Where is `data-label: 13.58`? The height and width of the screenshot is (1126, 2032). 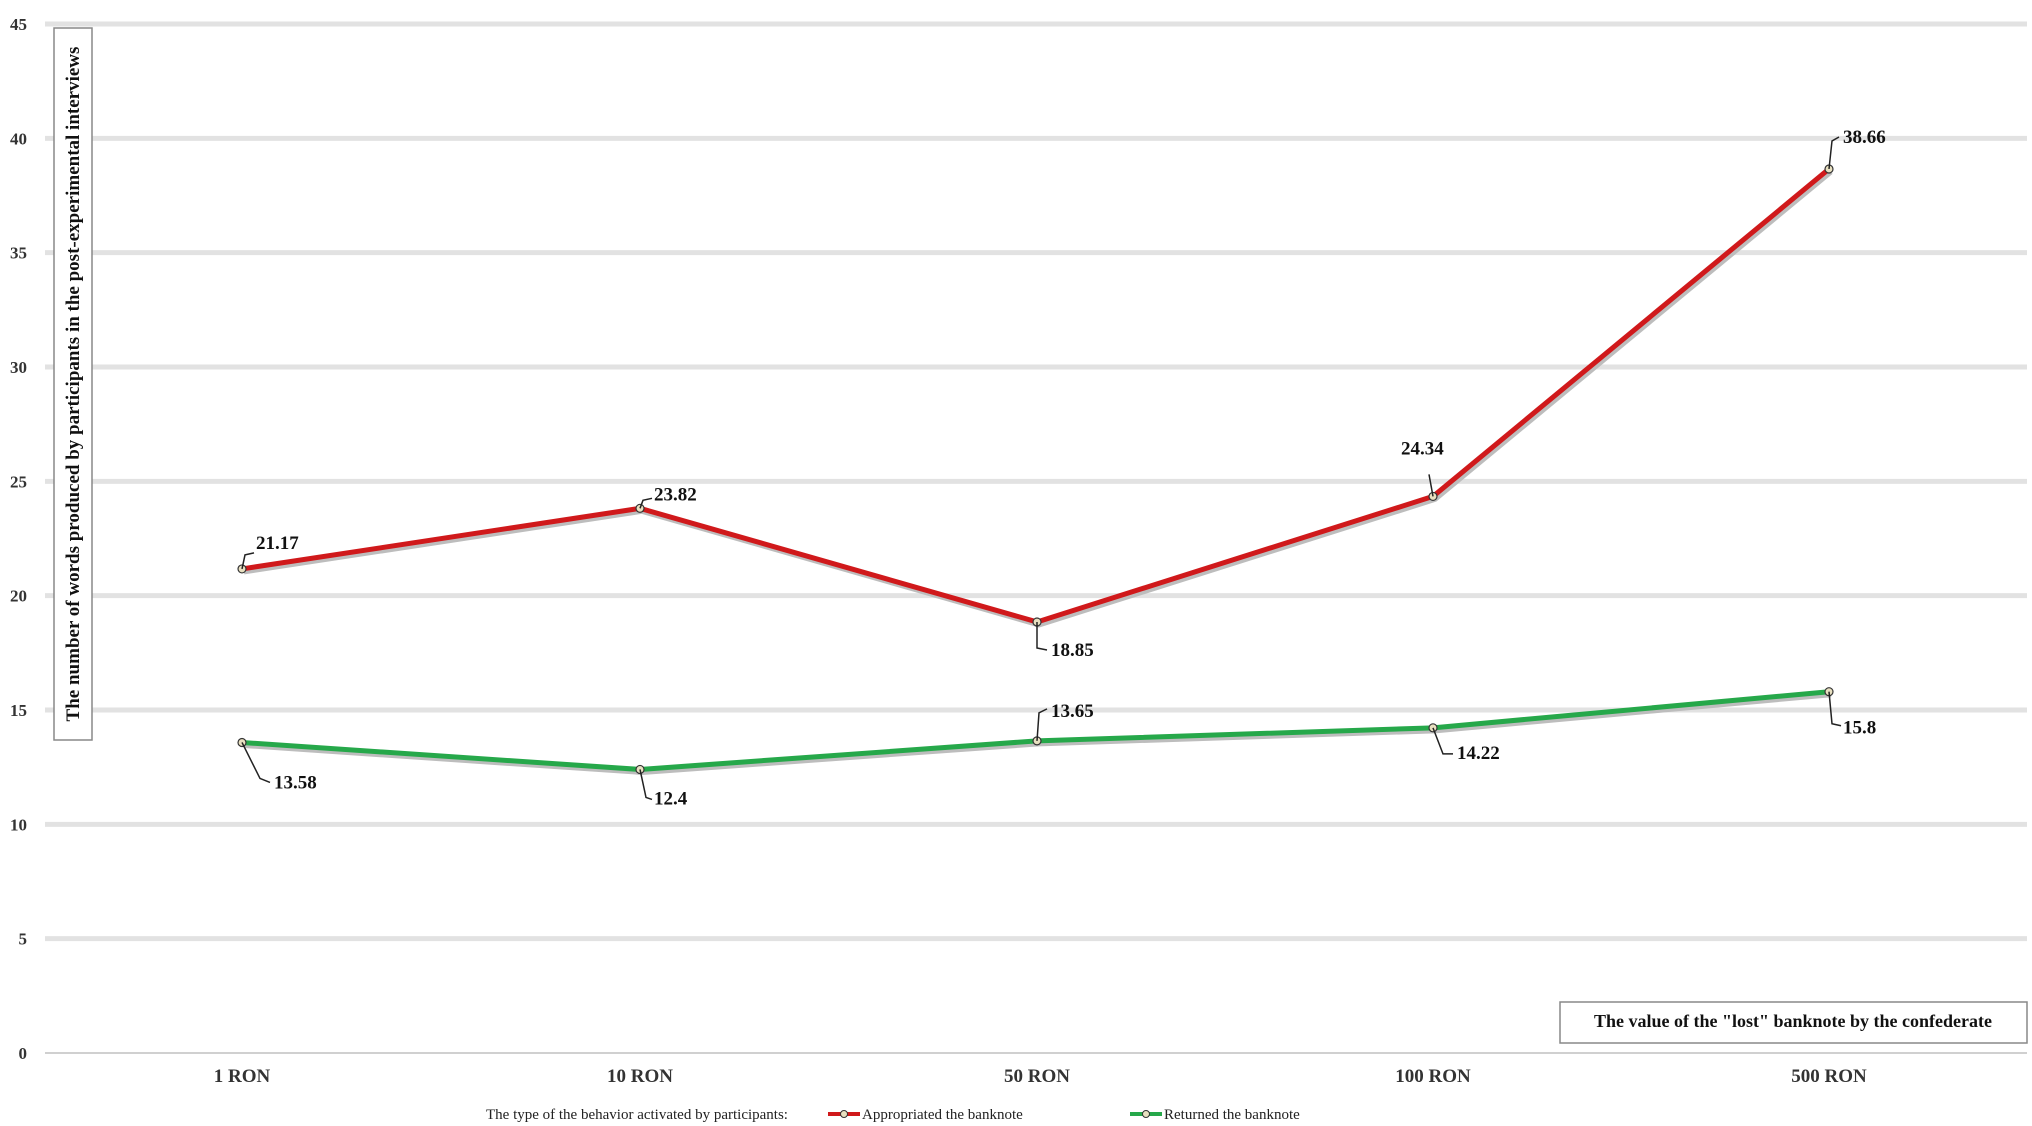 data-label: 13.58 is located at coordinates (295, 782).